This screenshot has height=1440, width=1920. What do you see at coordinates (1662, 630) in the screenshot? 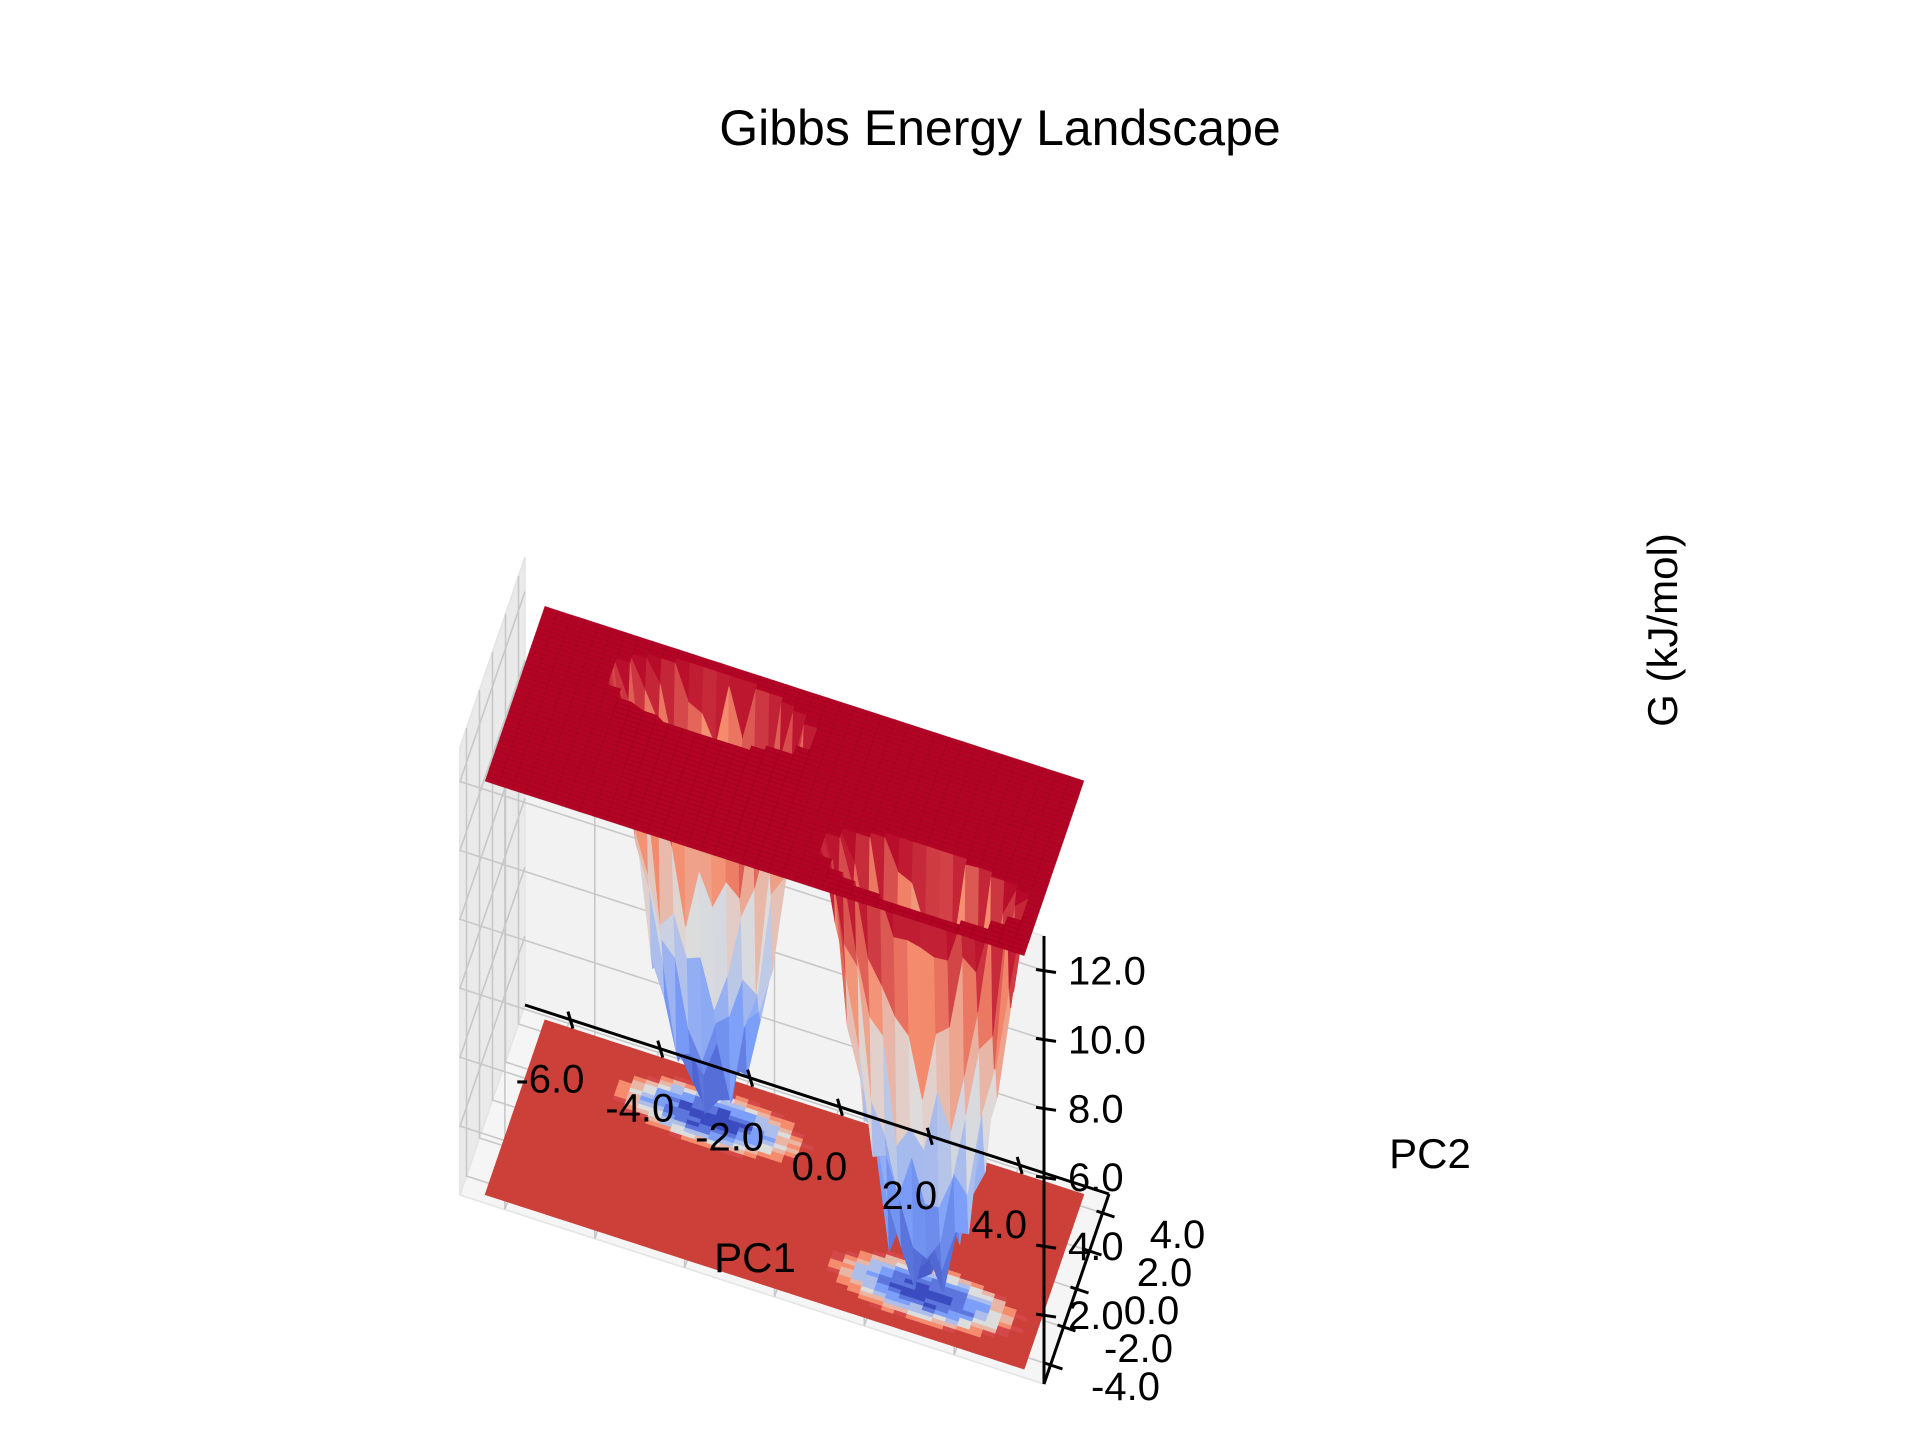
I see `z-axis-label: G (kJ/mol)` at bounding box center [1662, 630].